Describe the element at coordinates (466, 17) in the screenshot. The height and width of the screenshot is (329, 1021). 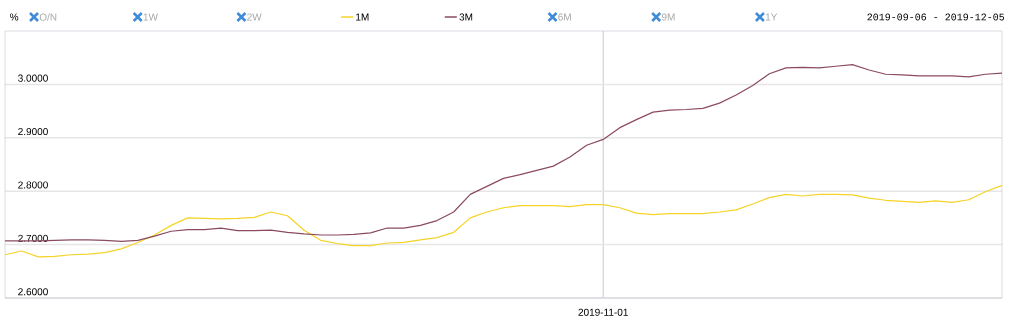
I see `legend-label: 3M` at that location.